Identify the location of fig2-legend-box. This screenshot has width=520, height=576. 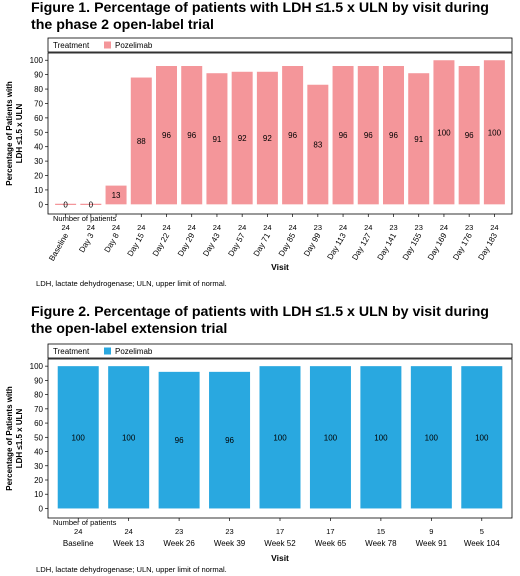
(280, 351).